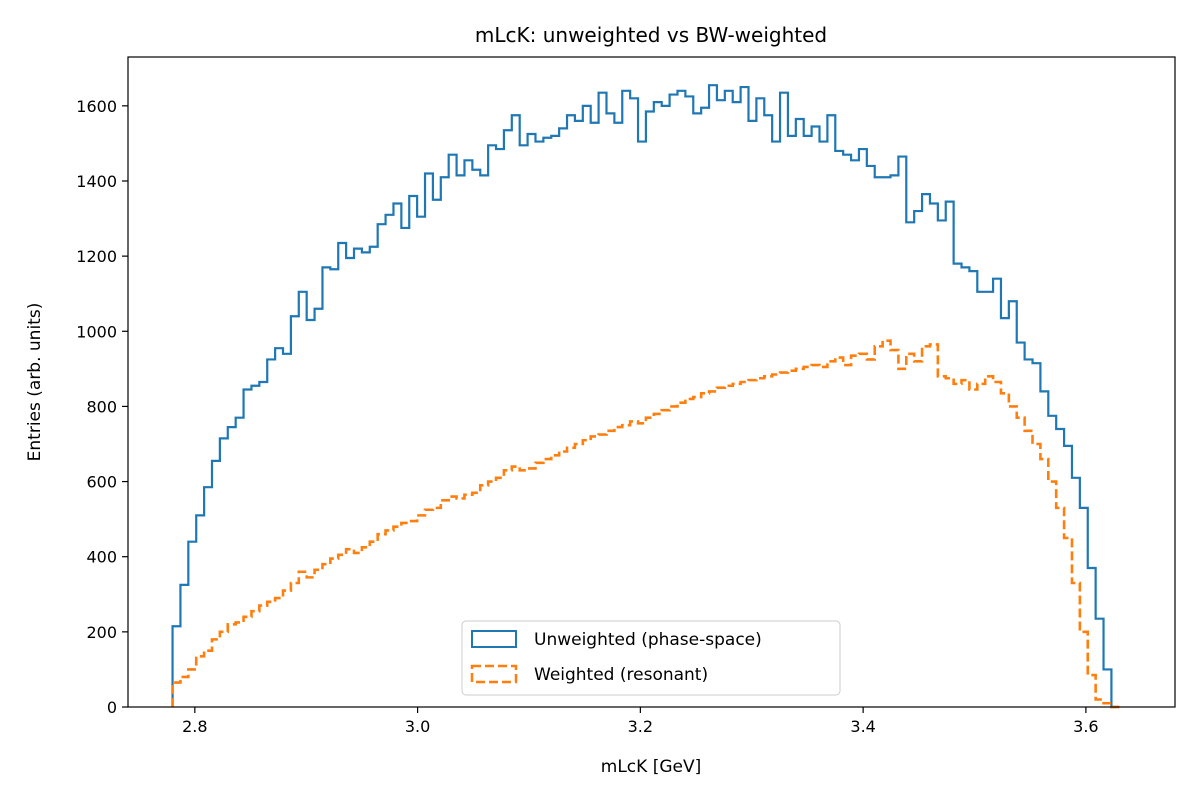 This screenshot has height=800, width=1200. What do you see at coordinates (621, 675) in the screenshot?
I see `legend-label-weighted: Weighted (resonant)` at bounding box center [621, 675].